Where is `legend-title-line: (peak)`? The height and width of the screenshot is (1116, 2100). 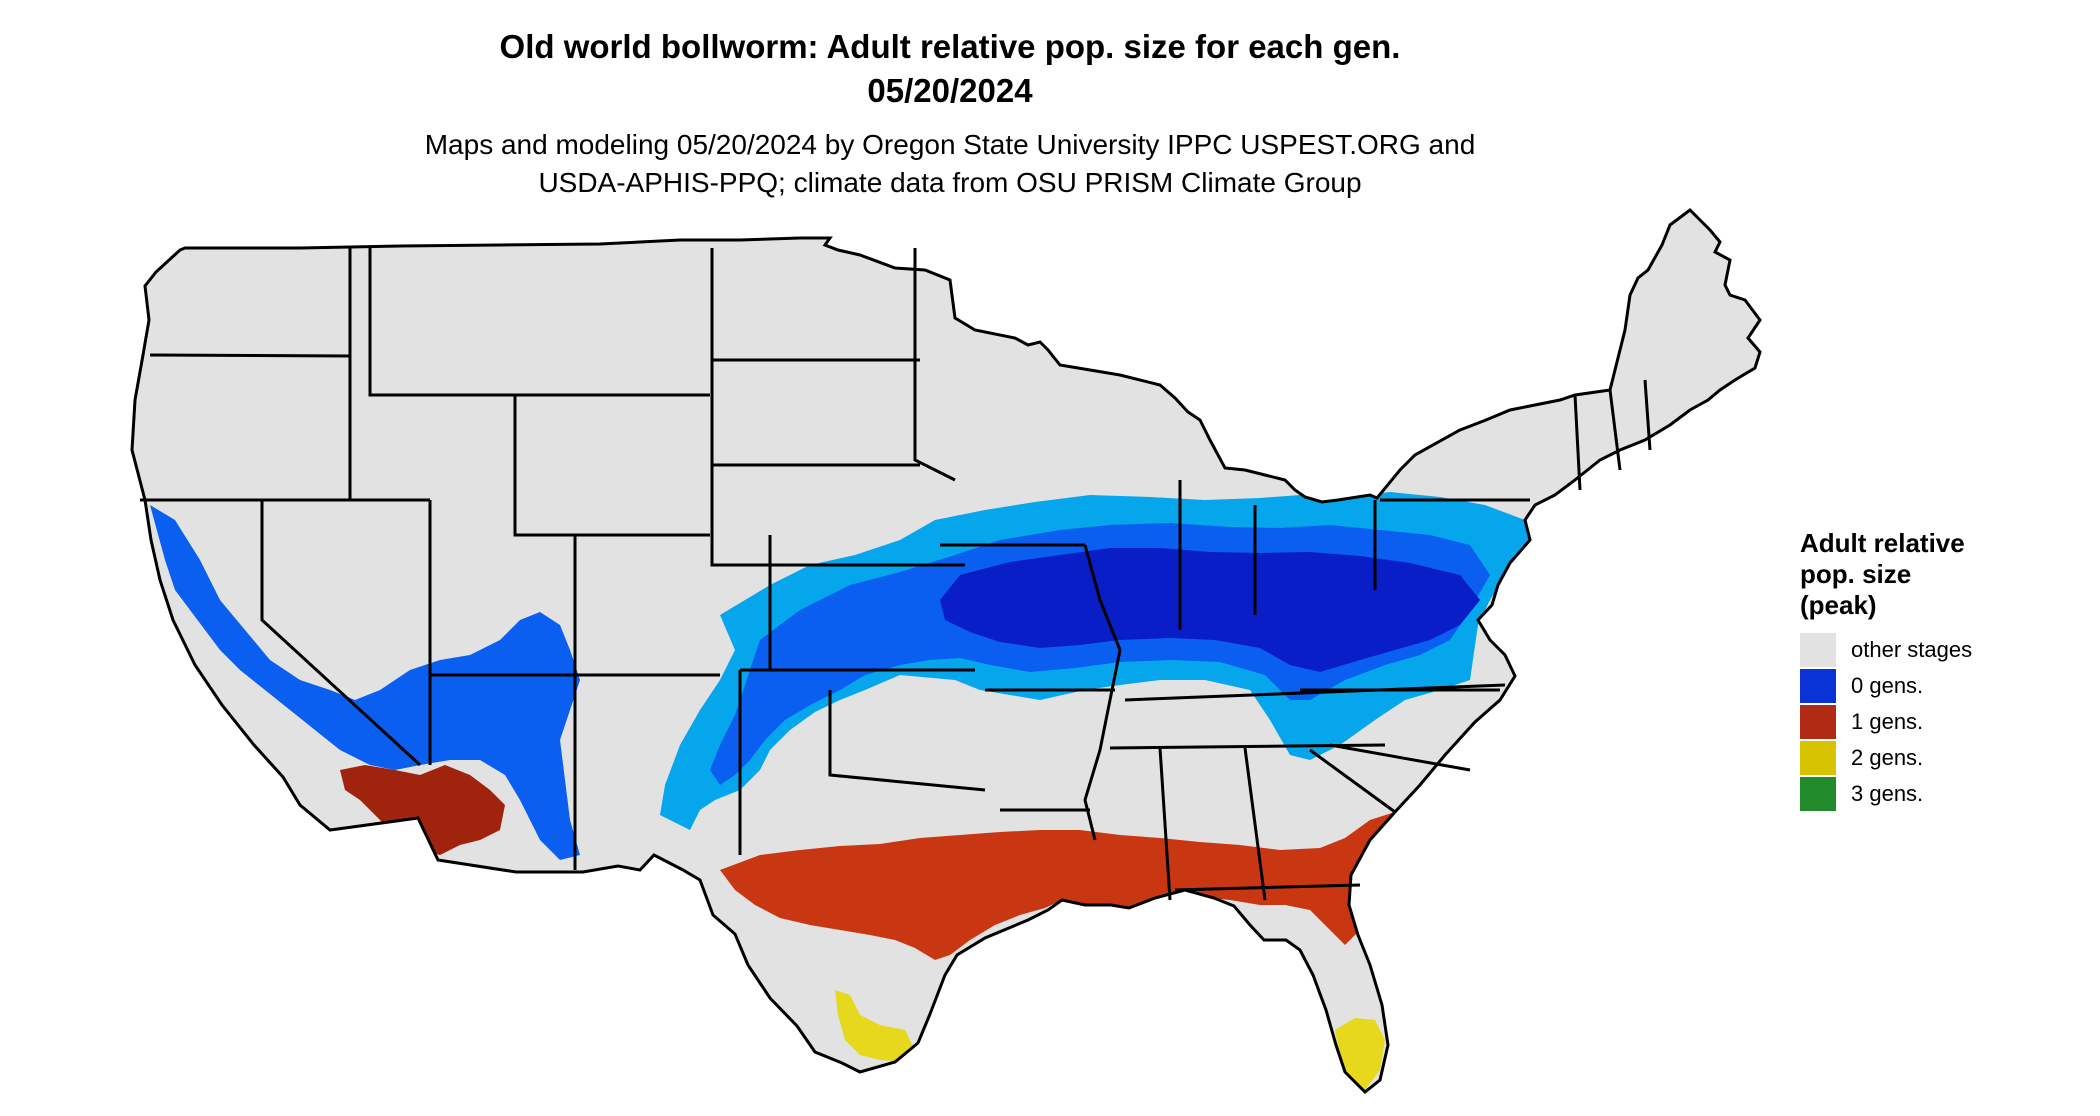
legend-title-line: (peak) is located at coordinates (1838, 605).